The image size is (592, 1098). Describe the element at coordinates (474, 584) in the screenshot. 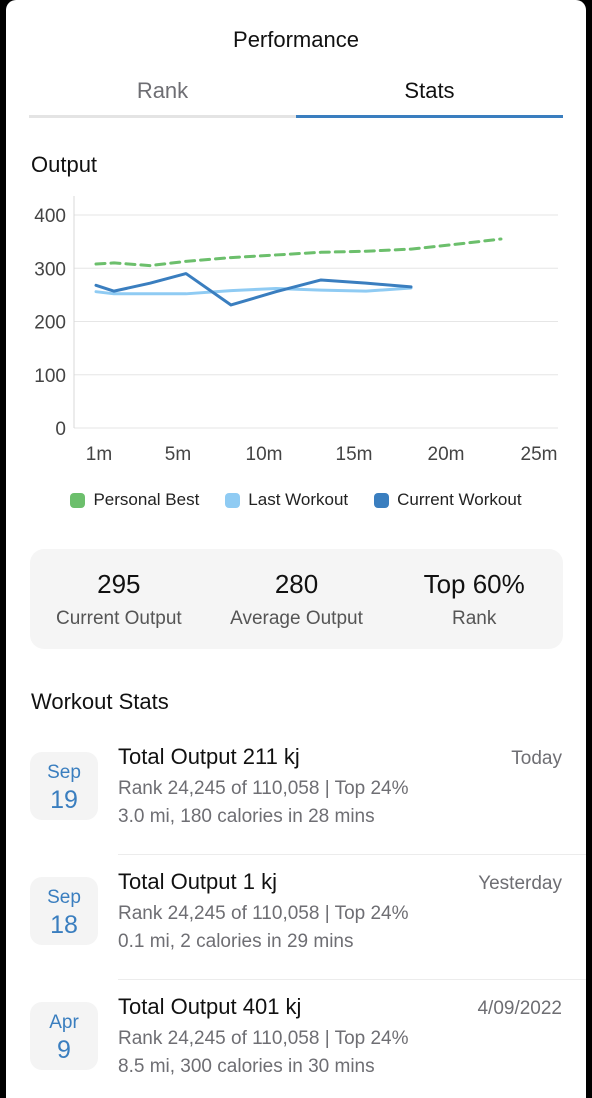

I see `stat-value: Top 60%` at that location.